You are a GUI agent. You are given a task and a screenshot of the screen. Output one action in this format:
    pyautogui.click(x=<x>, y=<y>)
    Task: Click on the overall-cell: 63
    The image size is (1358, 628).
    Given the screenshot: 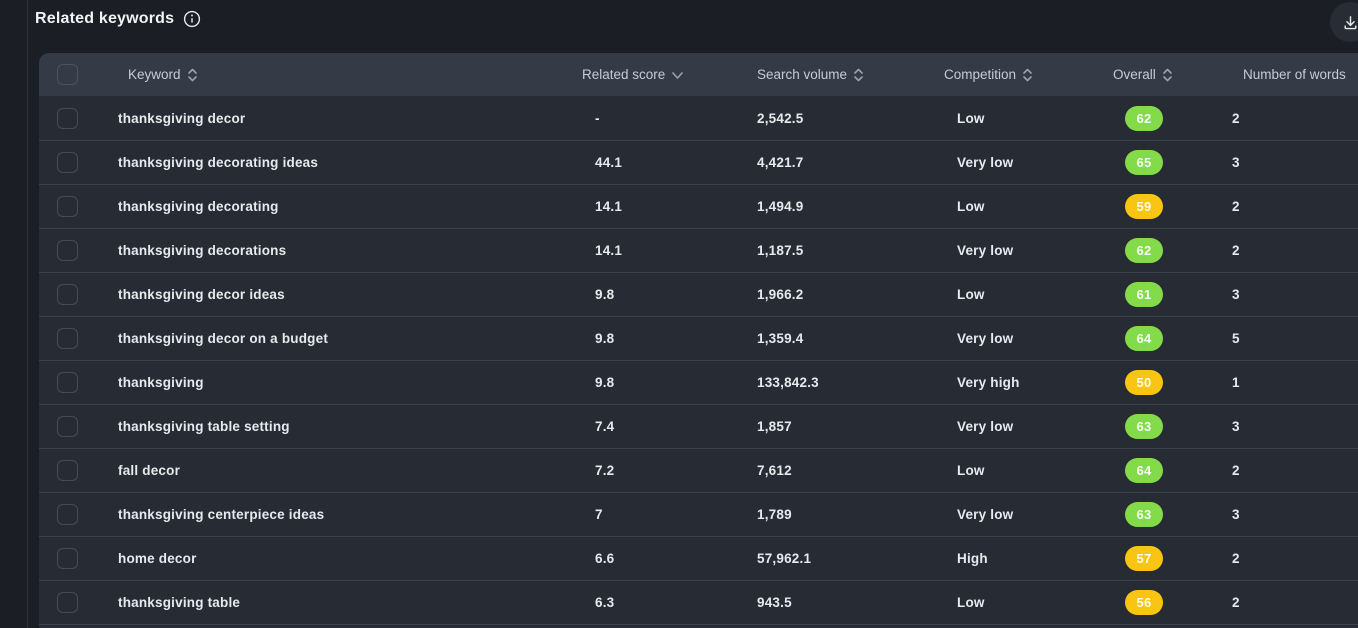 What is the action you would take?
    pyautogui.click(x=1178, y=514)
    